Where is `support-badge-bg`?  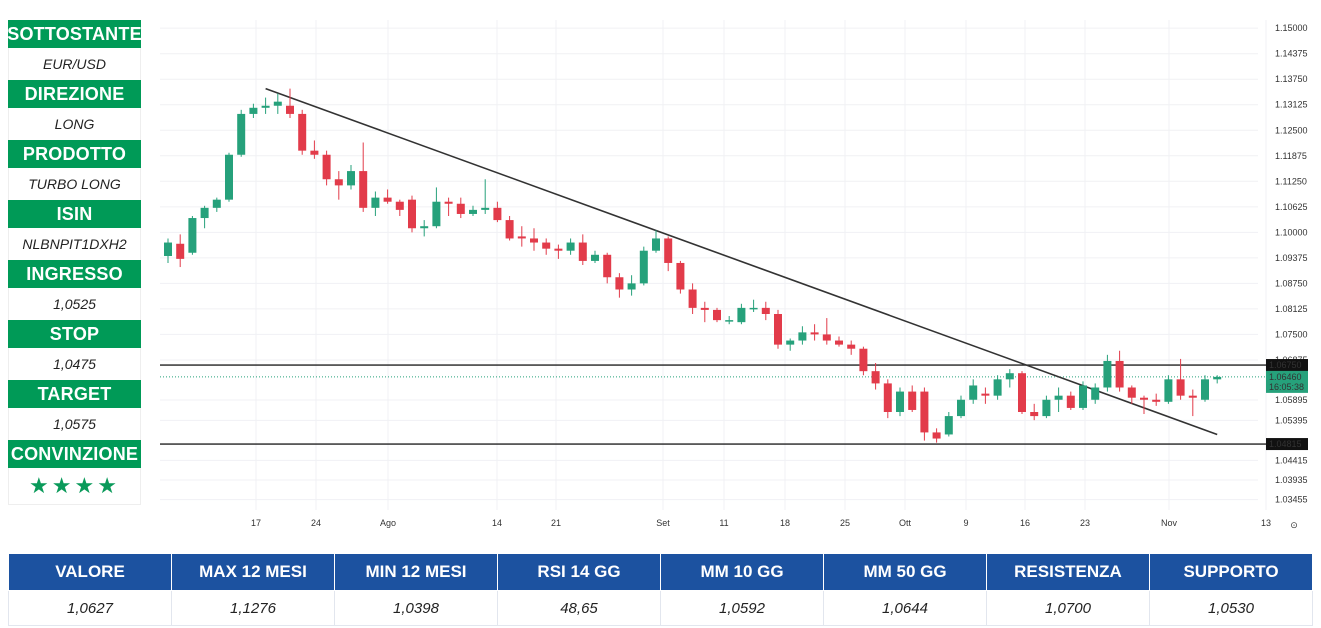
support-badge-bg is located at coordinates (1287, 444).